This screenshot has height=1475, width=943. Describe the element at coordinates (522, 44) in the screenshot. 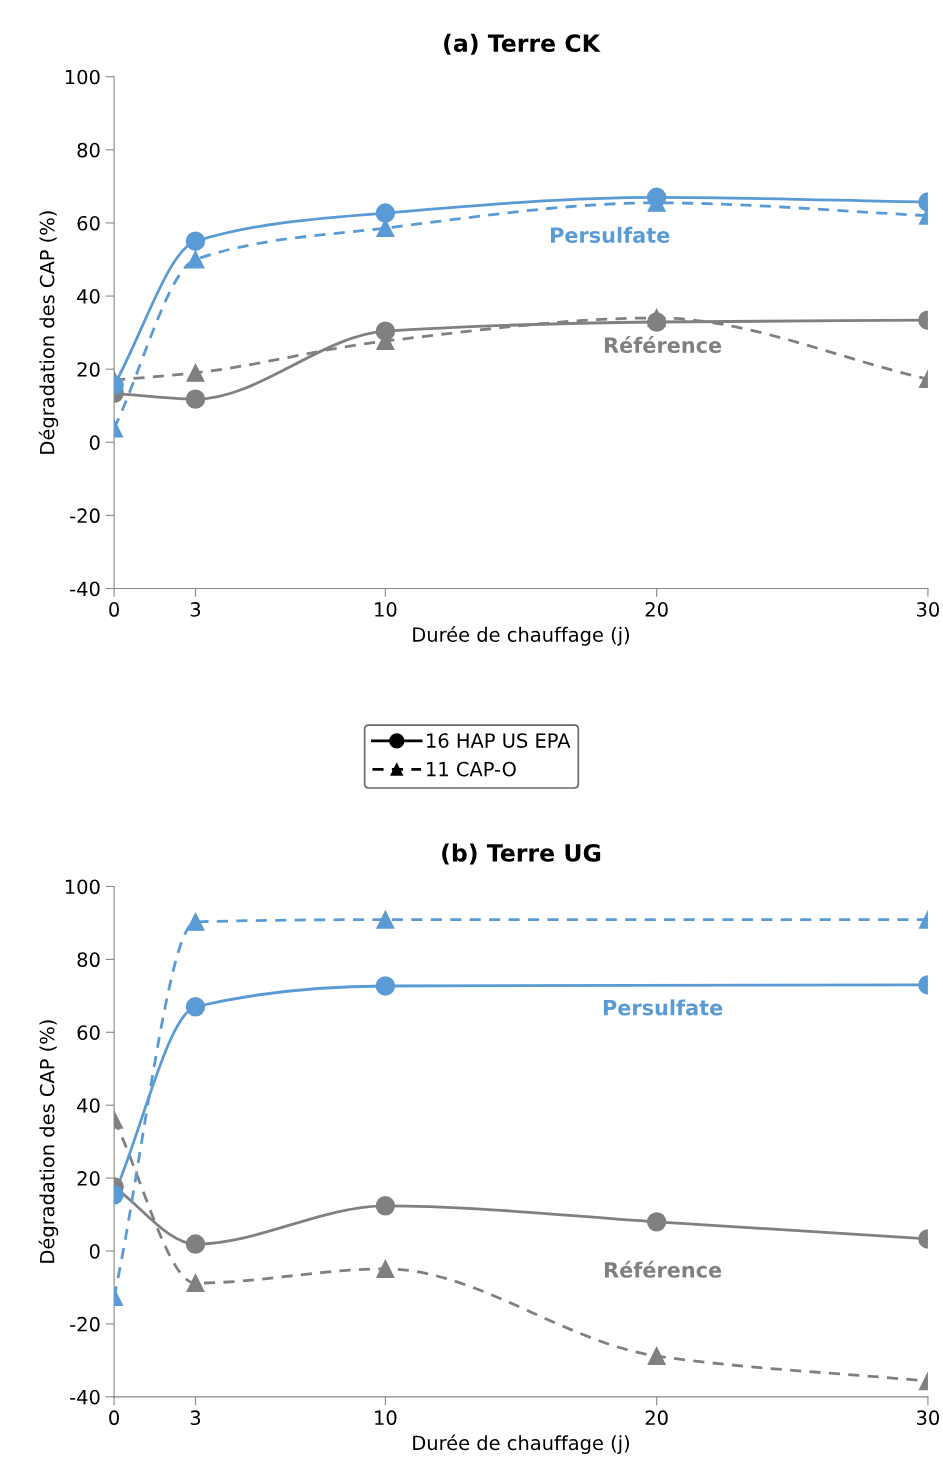

I see `chart-title: (a) Terre CK` at that location.